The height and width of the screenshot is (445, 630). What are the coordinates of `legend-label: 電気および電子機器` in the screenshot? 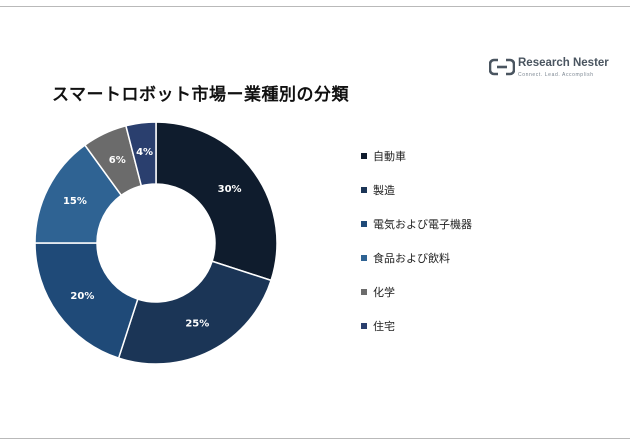 It's located at (422, 224).